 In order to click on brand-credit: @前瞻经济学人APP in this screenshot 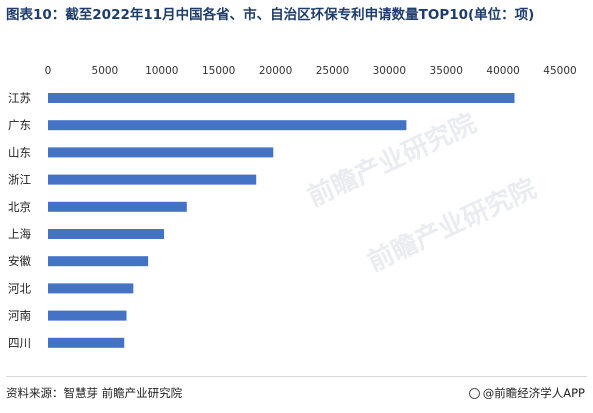, I will do `click(526, 393)`.